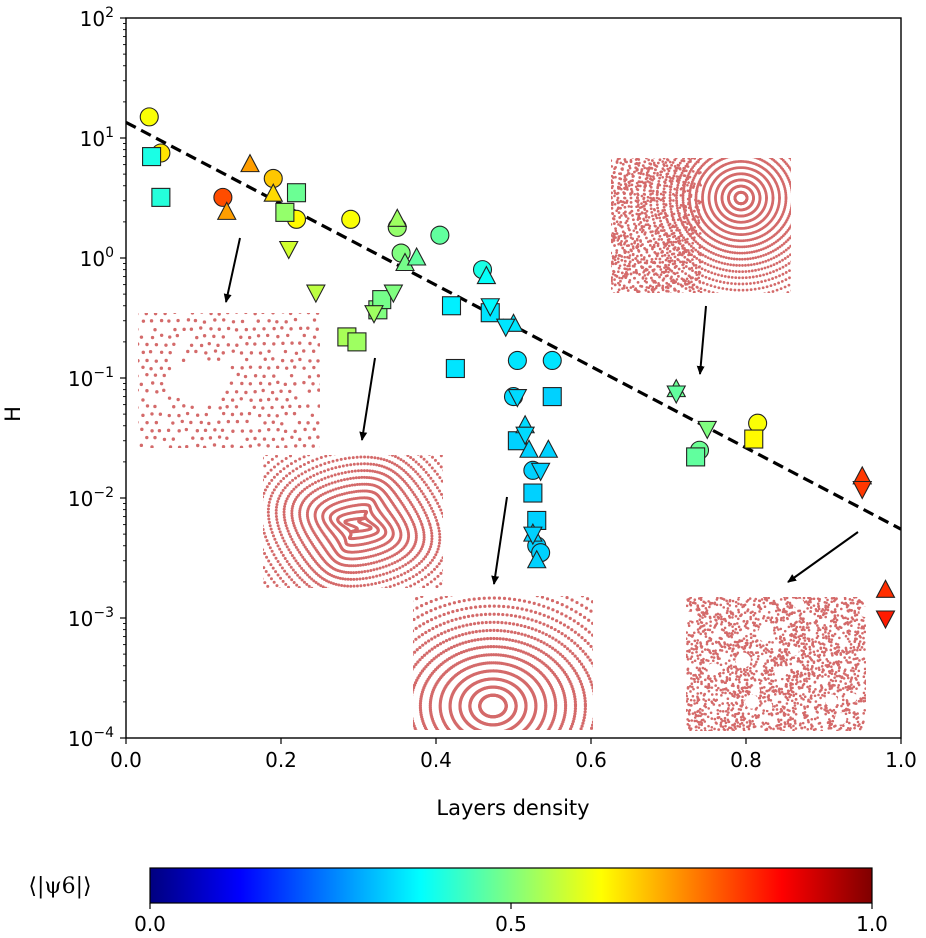 The image size is (926, 938). I want to click on inset-sparse-hex-with-void, so click(234, 383).